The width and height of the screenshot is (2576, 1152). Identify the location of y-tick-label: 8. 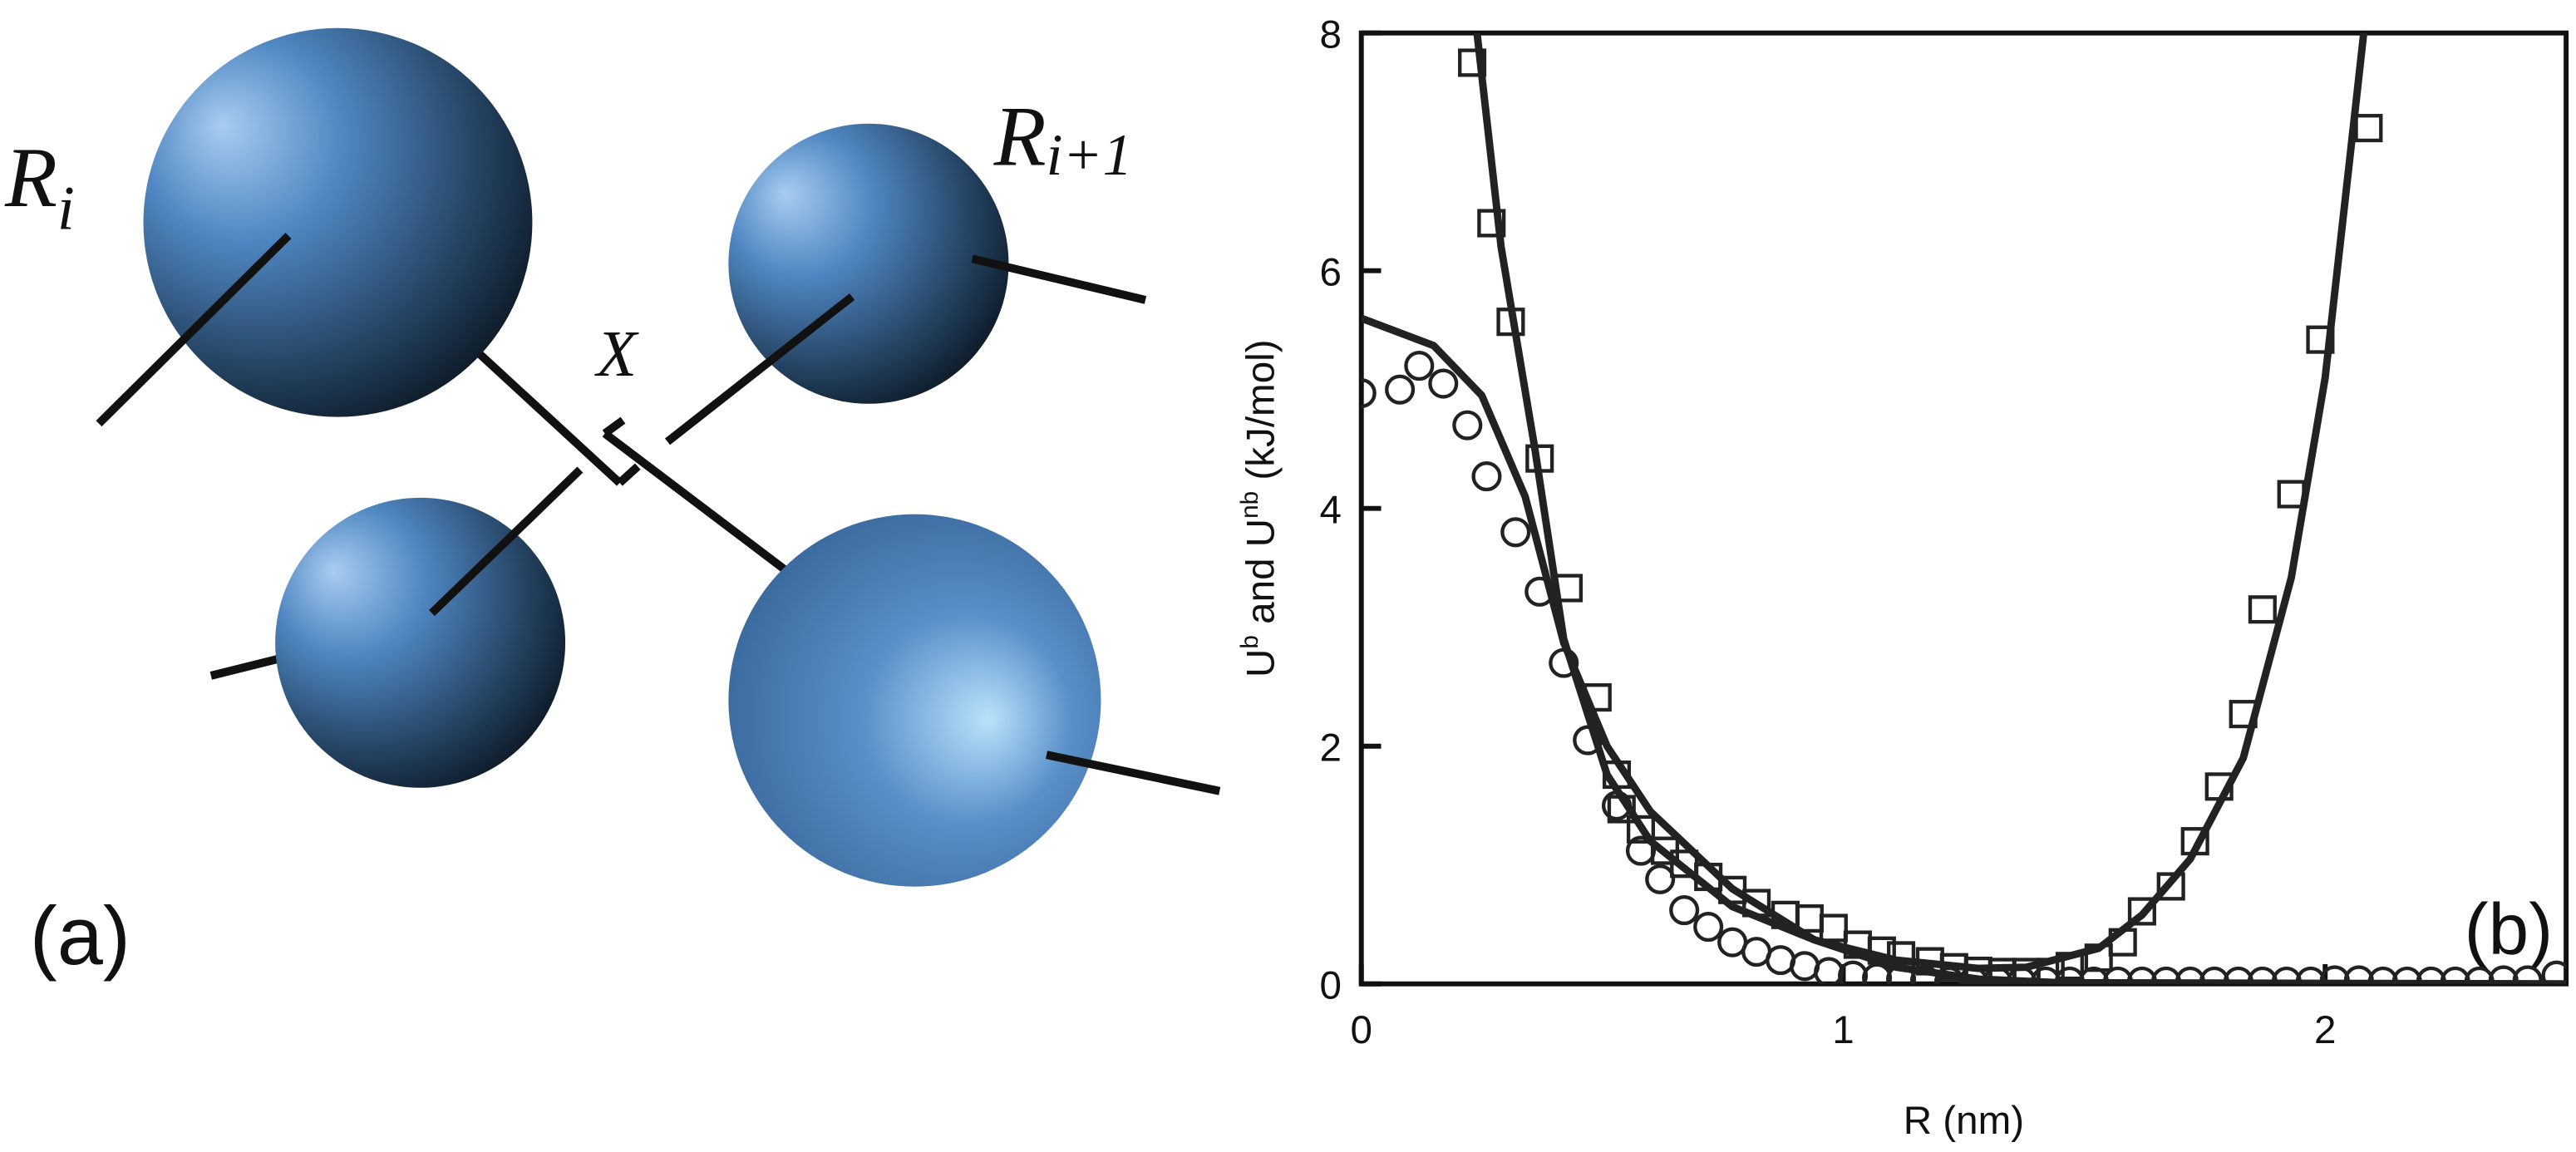
(1330, 35).